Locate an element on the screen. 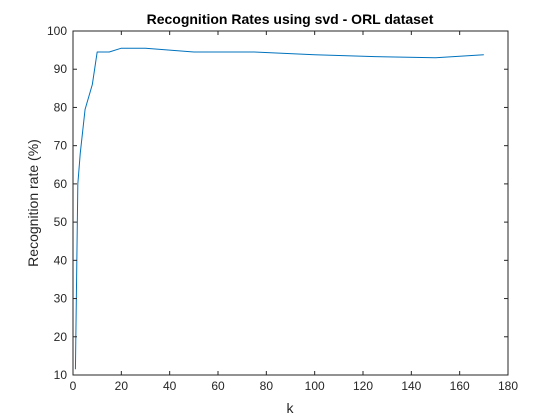 This screenshot has width=560, height=420. y-tick-label: 80 is located at coordinates (61, 107).